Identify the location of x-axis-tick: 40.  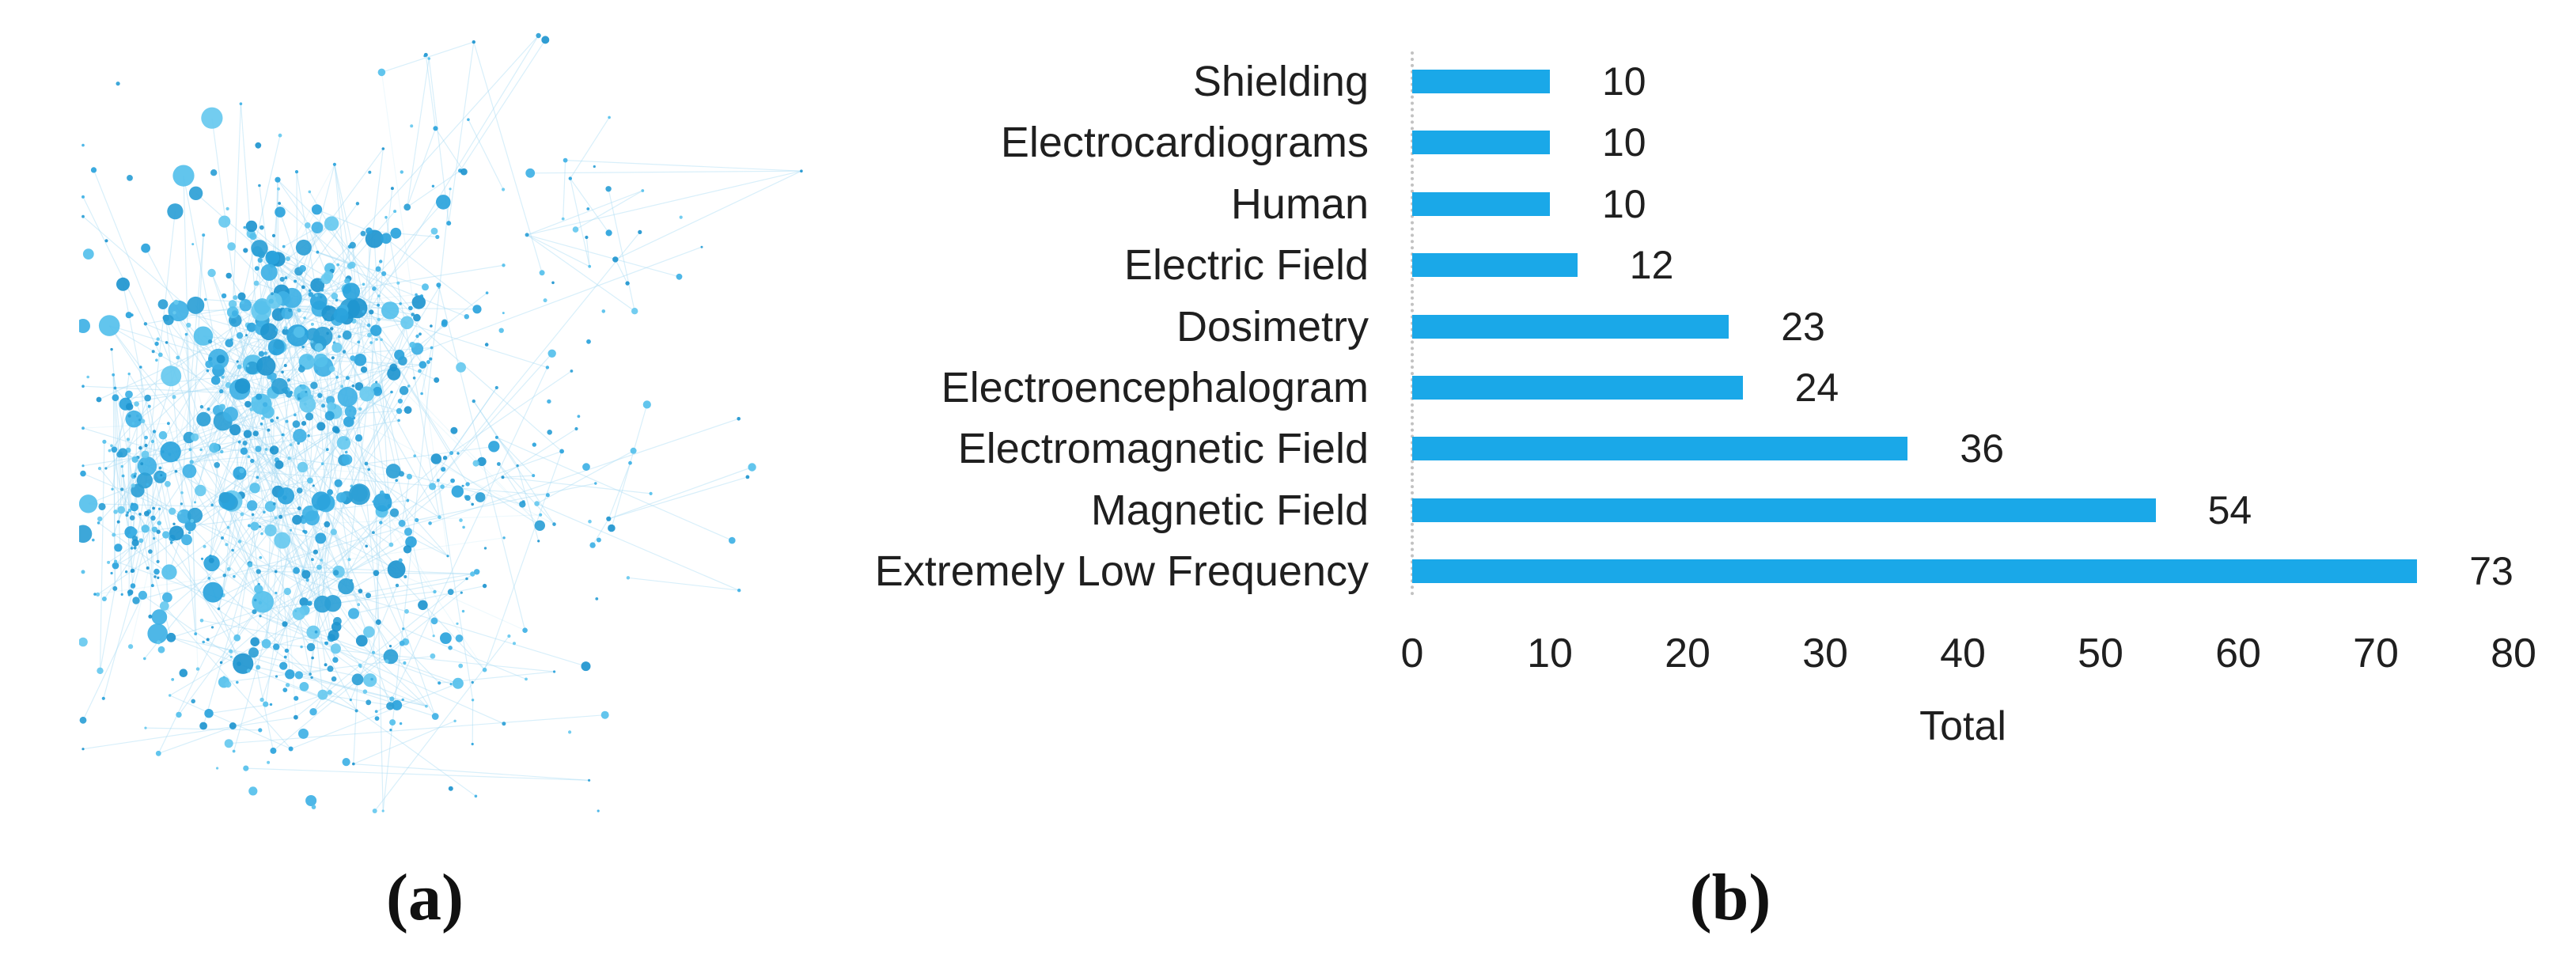
(1963, 653).